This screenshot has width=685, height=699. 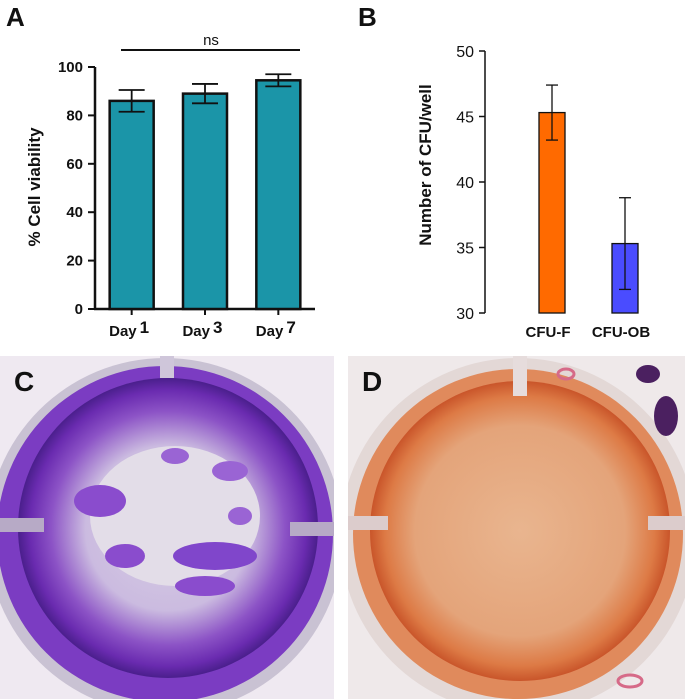 I want to click on chart-b-y-tick-label: 50, so click(x=465, y=52).